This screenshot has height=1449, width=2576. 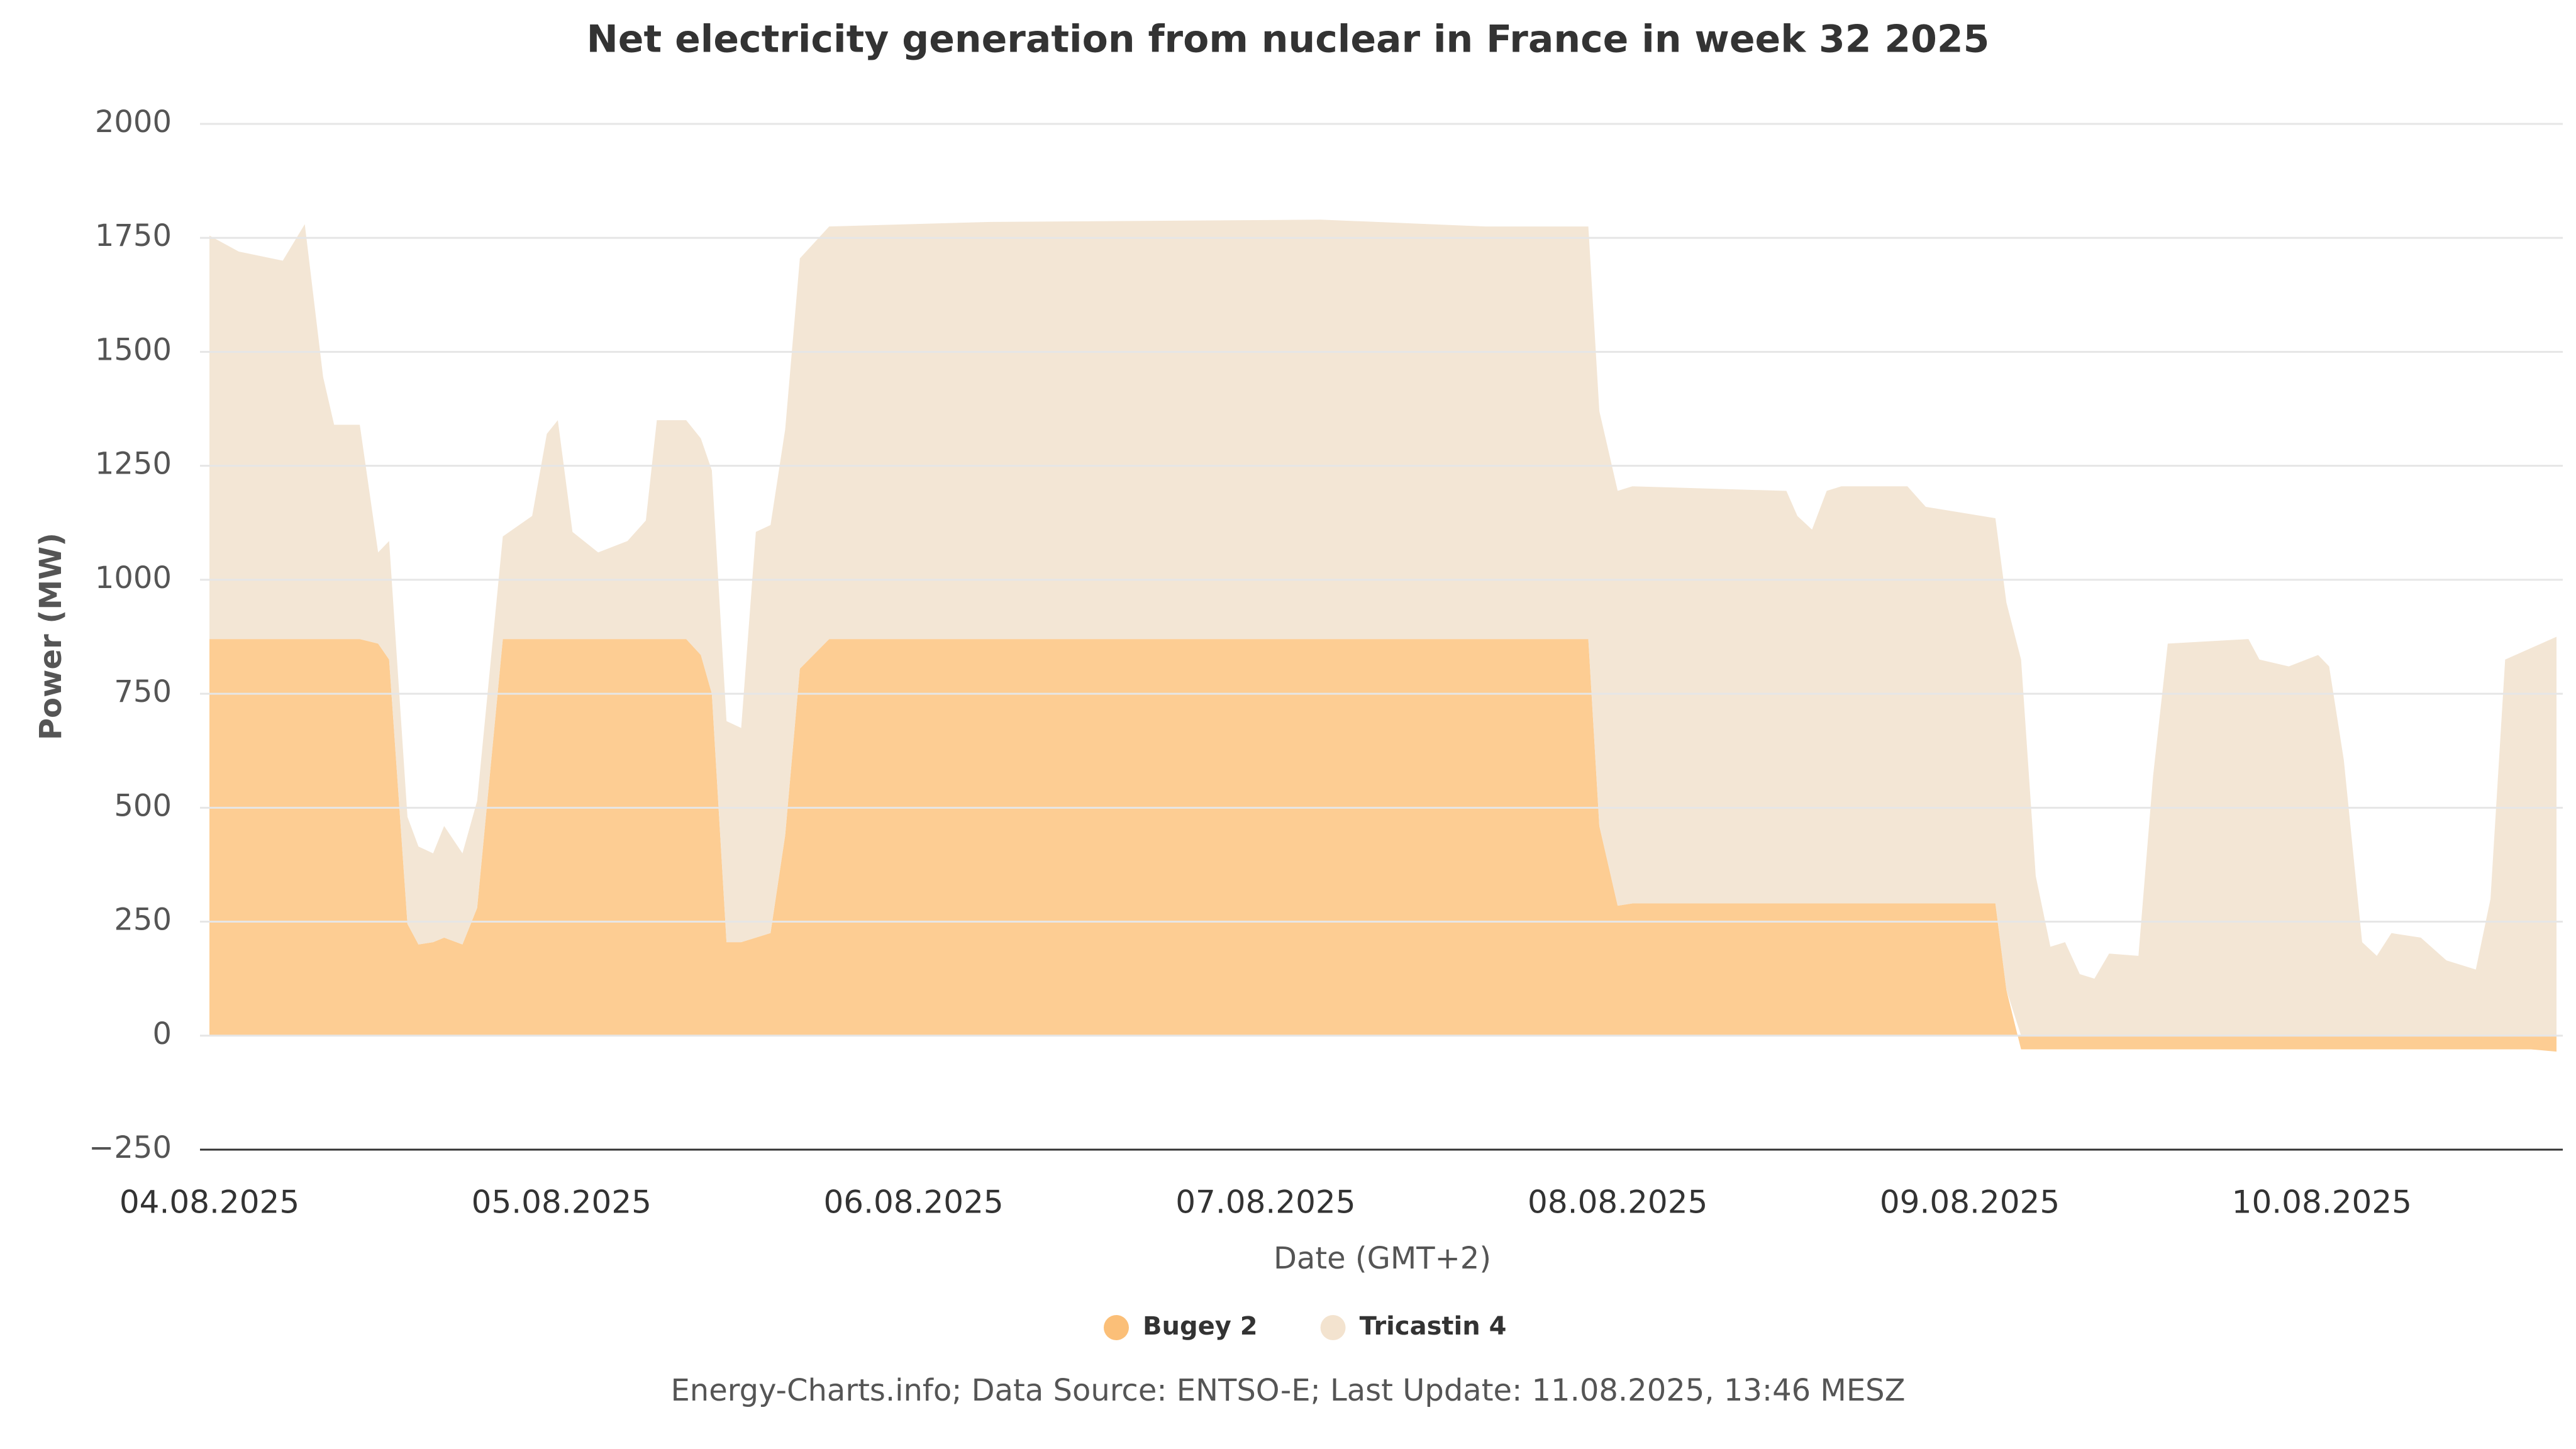 What do you see at coordinates (162, 1034) in the screenshot?
I see `y-tick-label: 0` at bounding box center [162, 1034].